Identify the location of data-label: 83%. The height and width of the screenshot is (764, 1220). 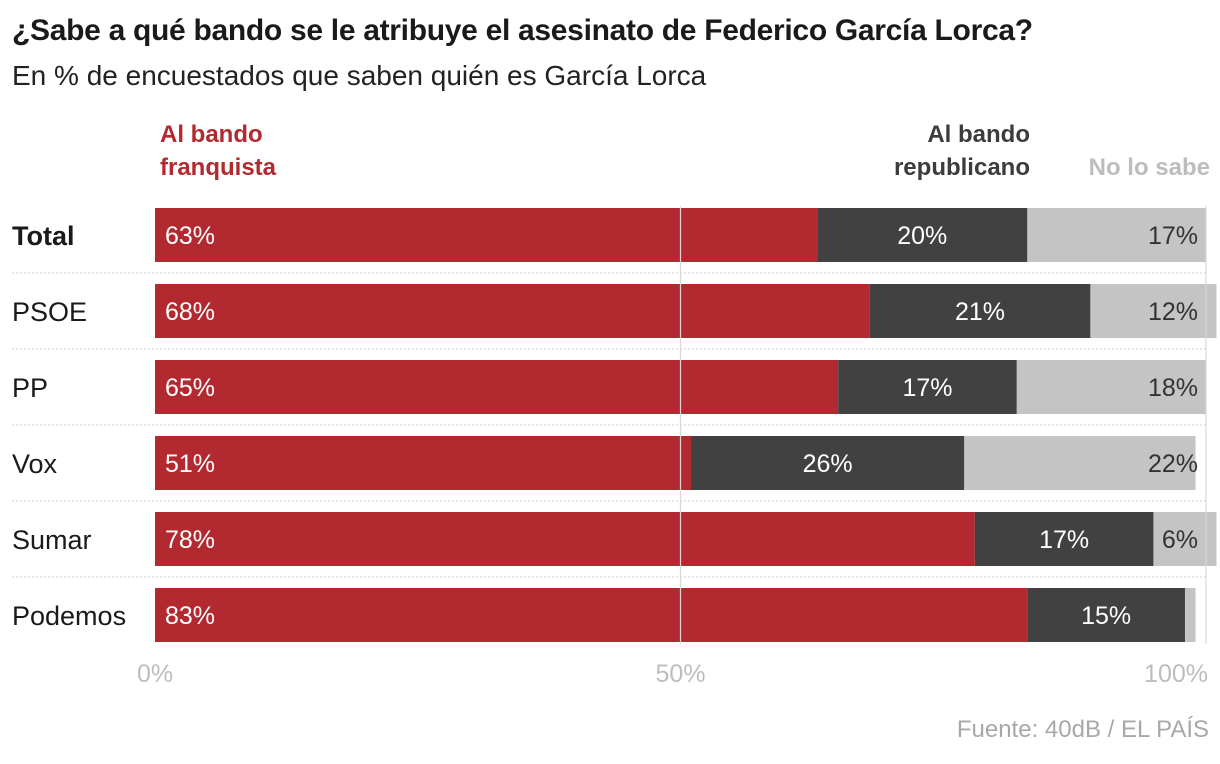
(190, 616).